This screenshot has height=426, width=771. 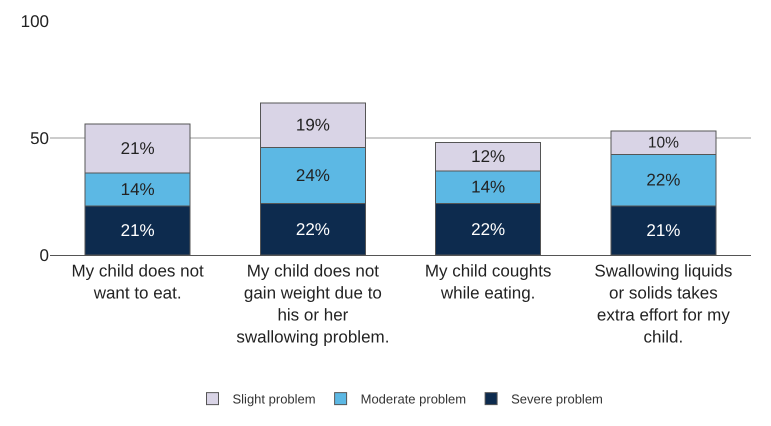 What do you see at coordinates (663, 304) in the screenshot?
I see `x-tick-label: Swallowing liquids or solids takes extra effort for my child.` at bounding box center [663, 304].